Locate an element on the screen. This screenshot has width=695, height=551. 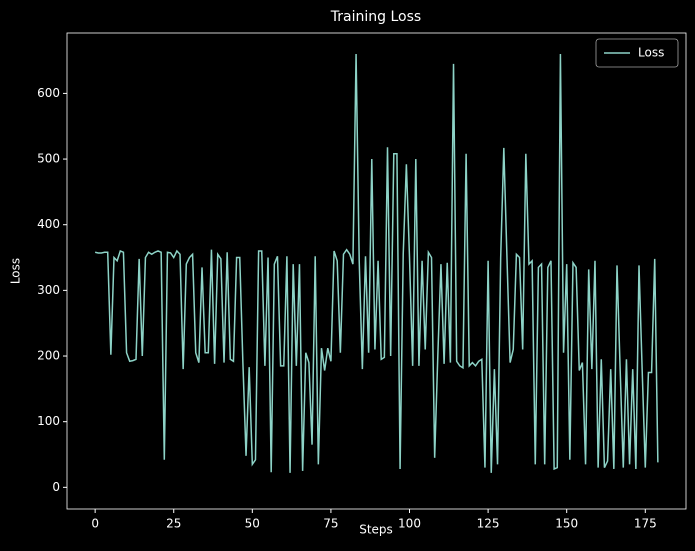
y-tick-label: 100 is located at coordinates (48, 421).